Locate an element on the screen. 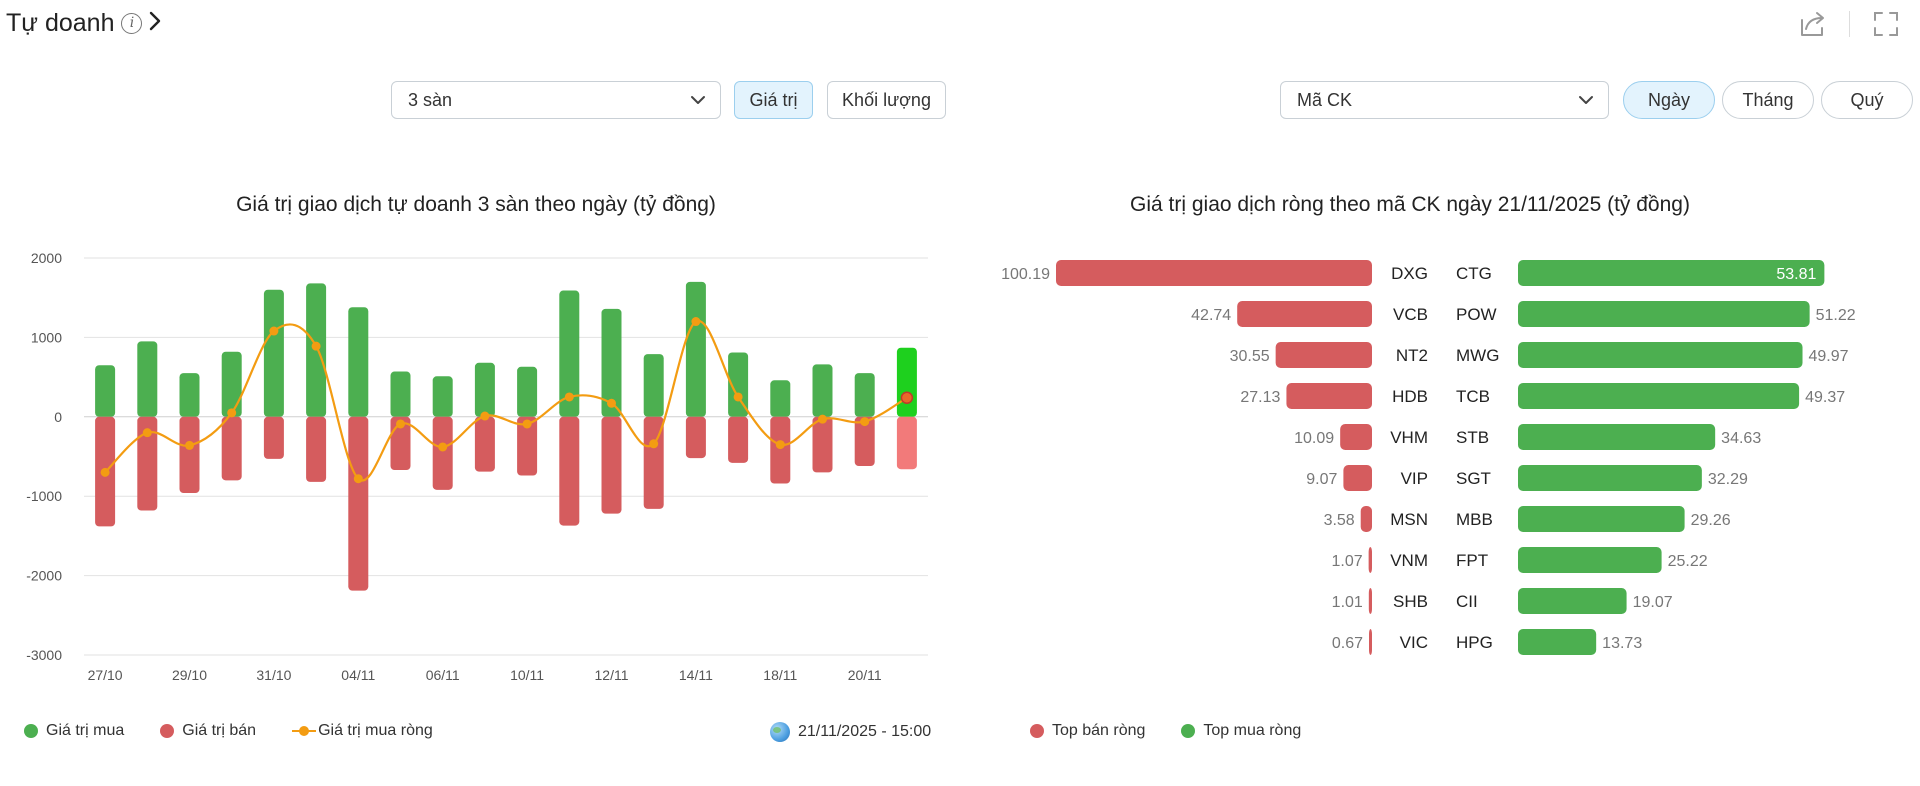  buy-ticker-label: SGT is located at coordinates (1473, 478).